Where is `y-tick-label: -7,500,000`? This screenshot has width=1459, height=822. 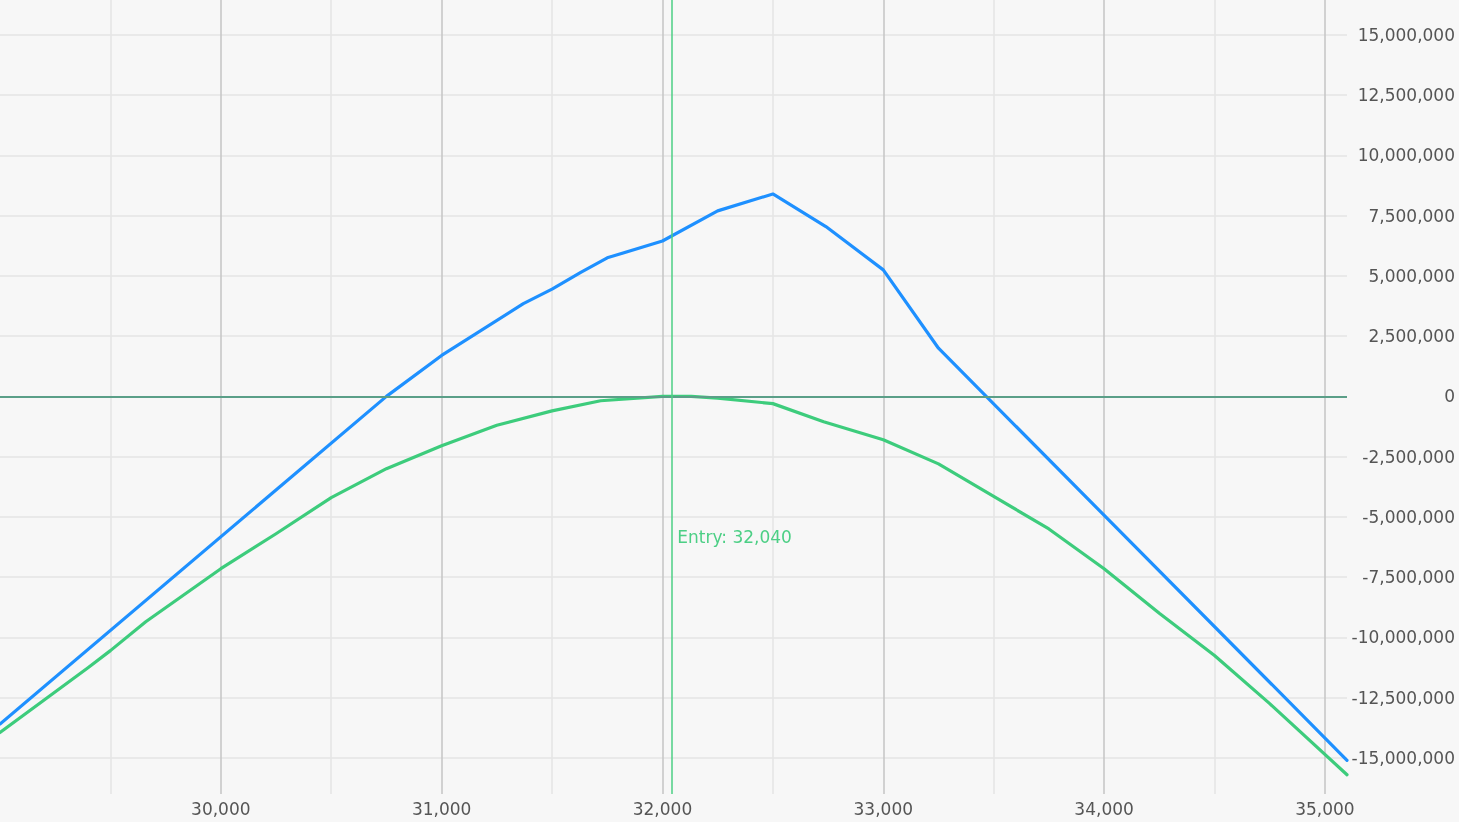 y-tick-label: -7,500,000 is located at coordinates (1408, 577).